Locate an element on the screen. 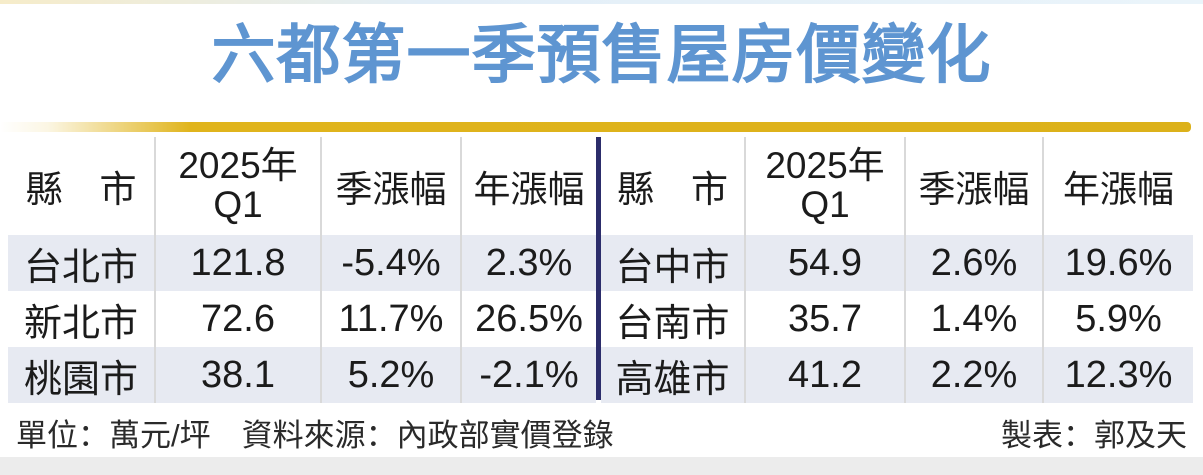 The height and width of the screenshot is (475, 1203). cell-qoq-change: 5.2% is located at coordinates (390, 375).